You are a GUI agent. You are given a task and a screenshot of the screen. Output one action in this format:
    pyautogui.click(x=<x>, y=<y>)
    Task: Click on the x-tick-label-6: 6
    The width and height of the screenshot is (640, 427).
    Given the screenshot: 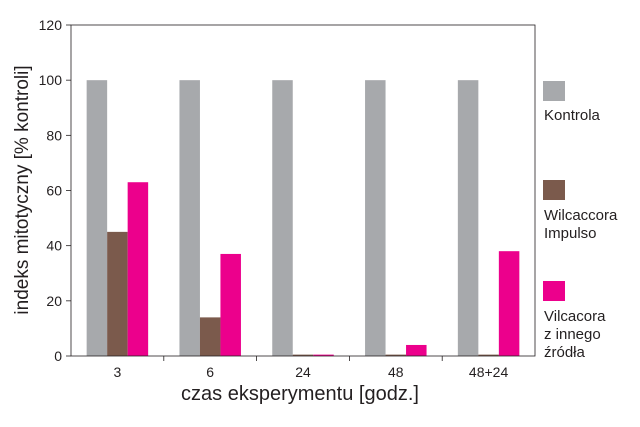 What is the action you would take?
    pyautogui.click(x=210, y=372)
    